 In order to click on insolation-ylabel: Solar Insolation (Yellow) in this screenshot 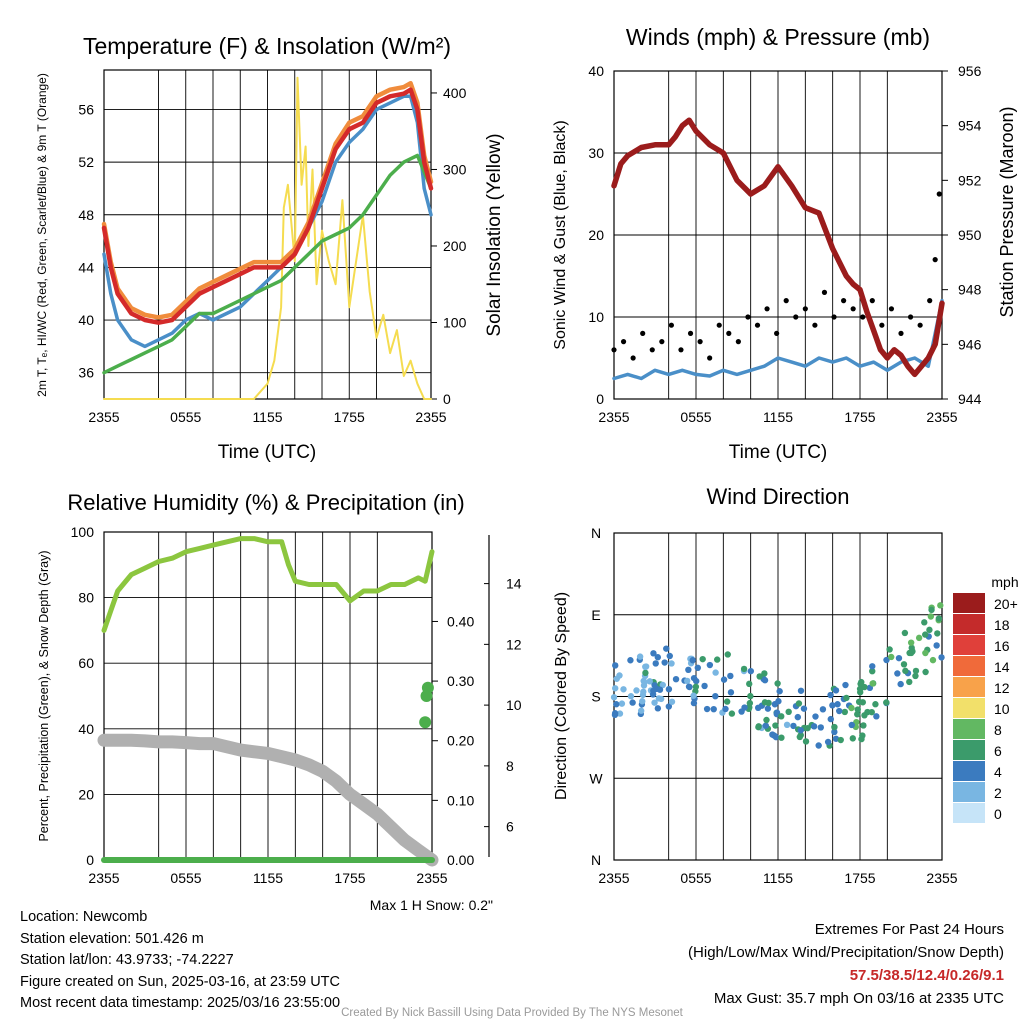, I will do `click(494, 234)`.